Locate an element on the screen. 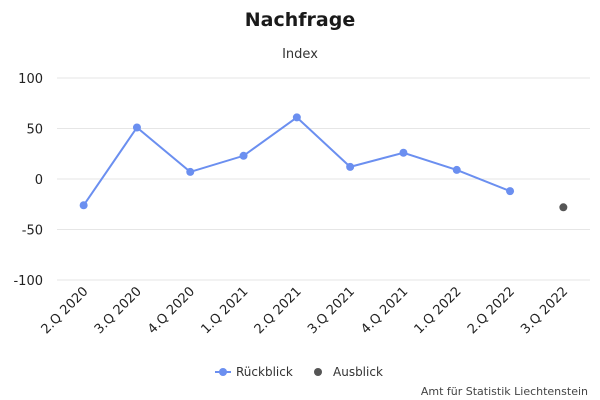 The image size is (600, 400). y-tick-label: -100 is located at coordinates (28, 281).